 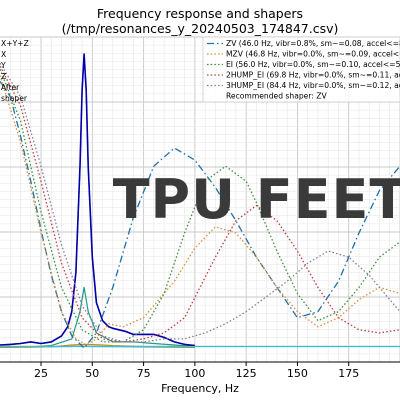 I want to click on left-legend: X+Y+Z XYZ After shaper, so click(x=14, y=71).